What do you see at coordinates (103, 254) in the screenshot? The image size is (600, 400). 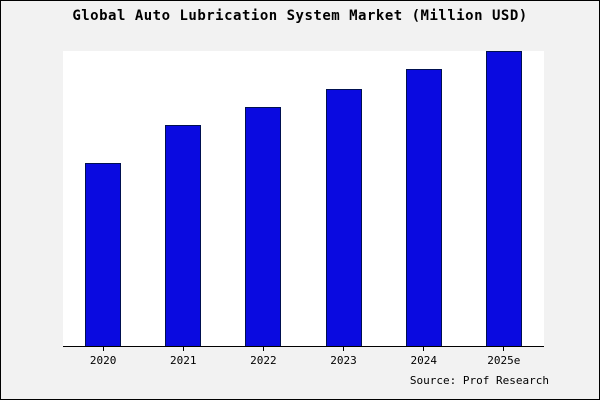 I see `bar-2020` at bounding box center [103, 254].